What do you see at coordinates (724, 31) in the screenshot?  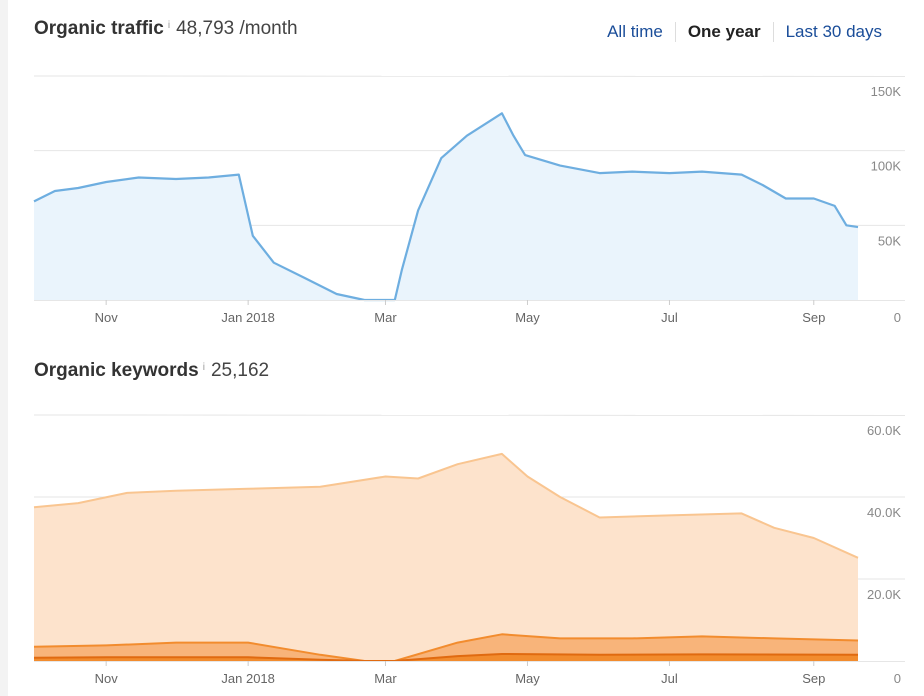 I see `tab-one-year: One year` at bounding box center [724, 31].